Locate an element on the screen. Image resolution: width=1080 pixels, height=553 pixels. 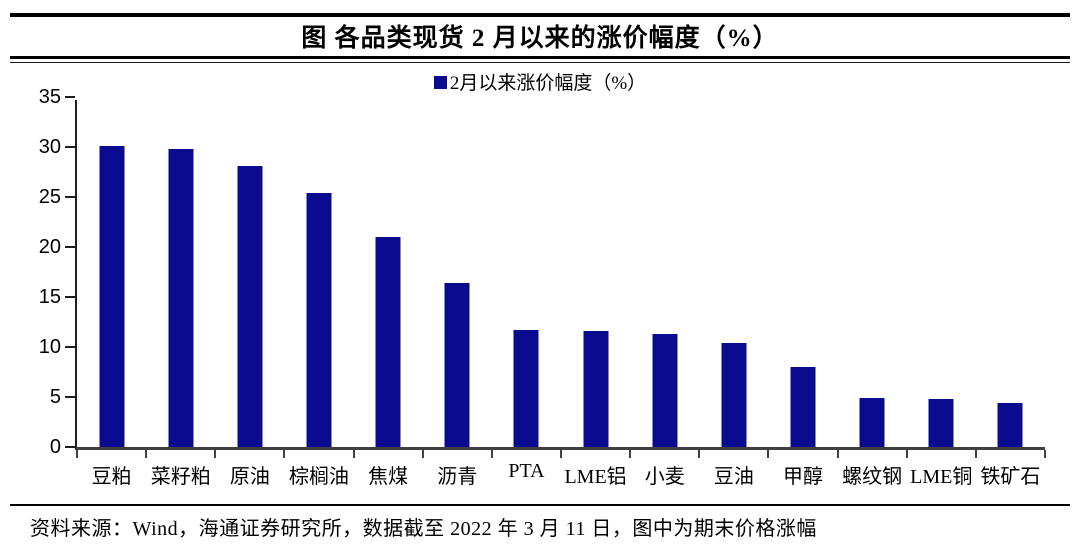
chart-title: 图 各品类现货 2 月以来的涨价幅度（%） is located at coordinates (540, 38).